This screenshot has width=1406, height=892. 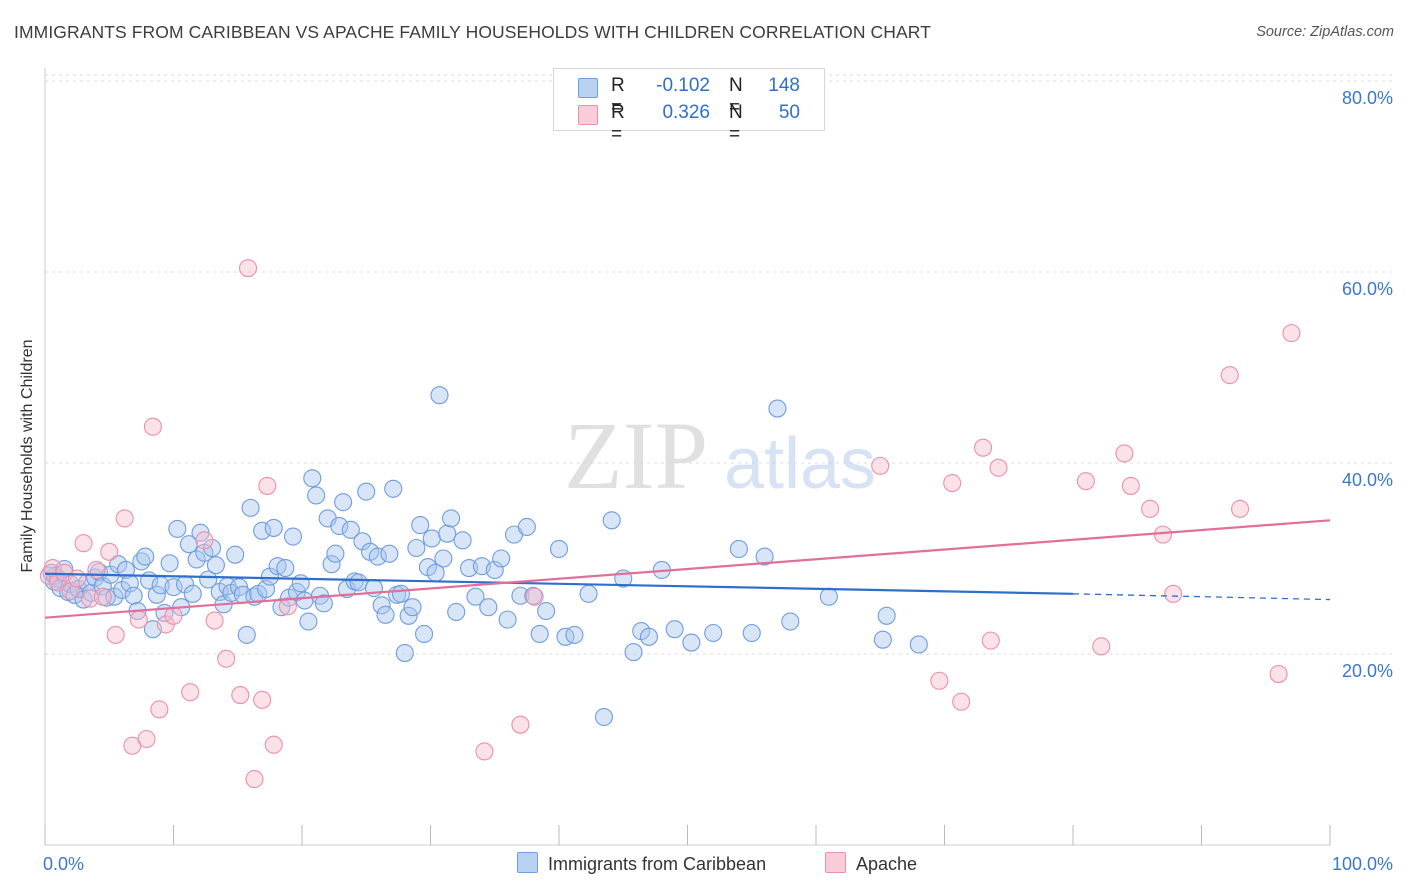 I want to click on y-tick-label: 40.0%, so click(x=1367, y=480).